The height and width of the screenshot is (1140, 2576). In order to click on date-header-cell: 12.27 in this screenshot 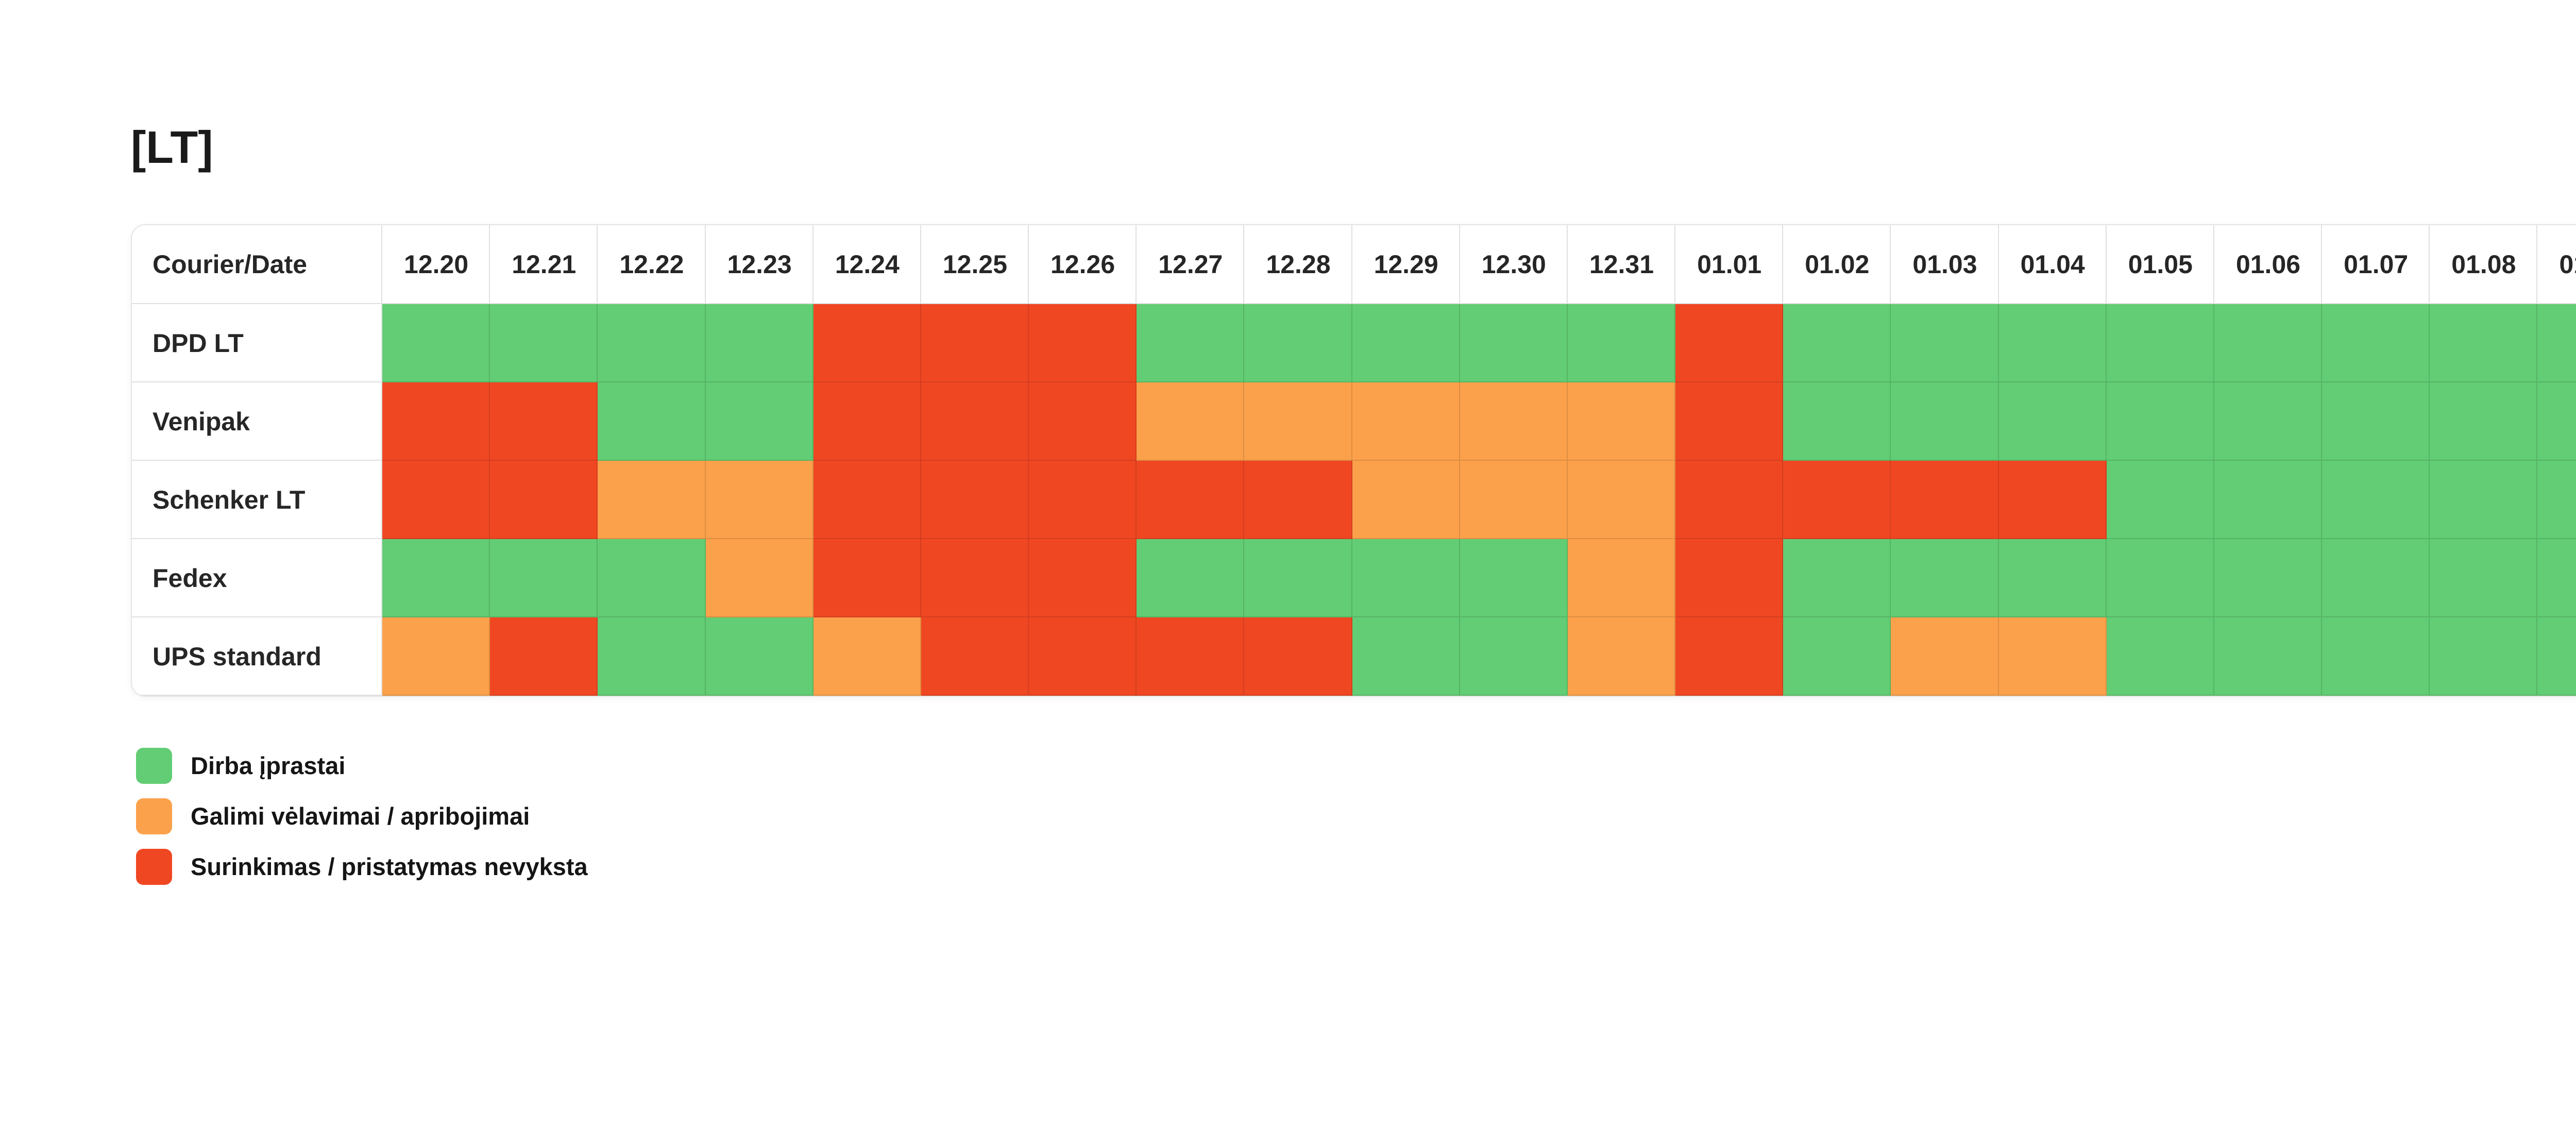, I will do `click(1191, 265)`.